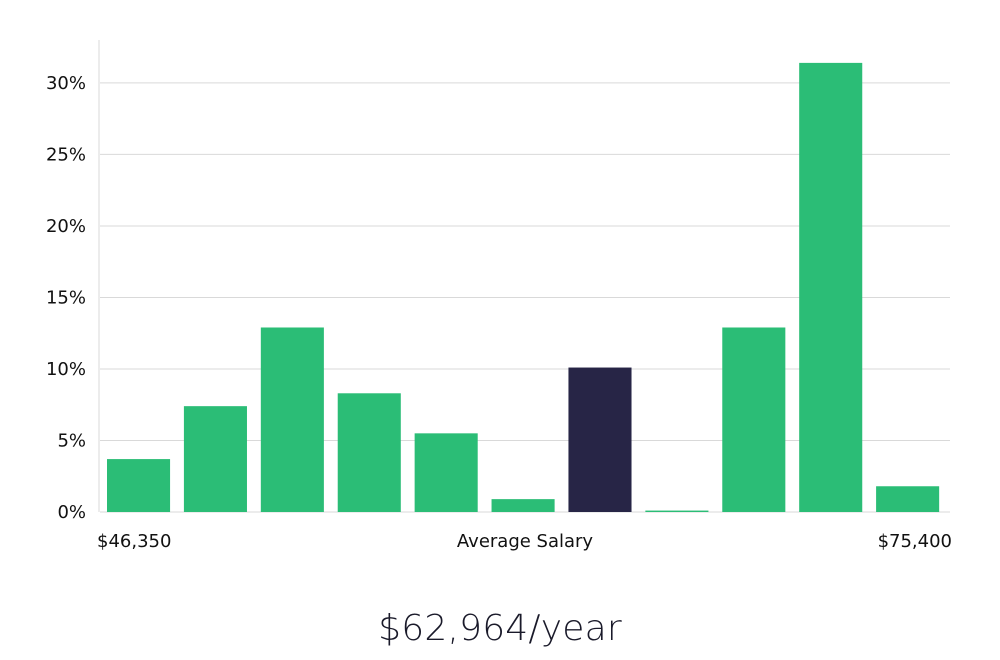 Image resolution: width=1000 pixels, height=660 pixels. I want to click on y-axis-ticks: 0% 5% 10% 15% 20% 25% 30%, so click(66, 298).